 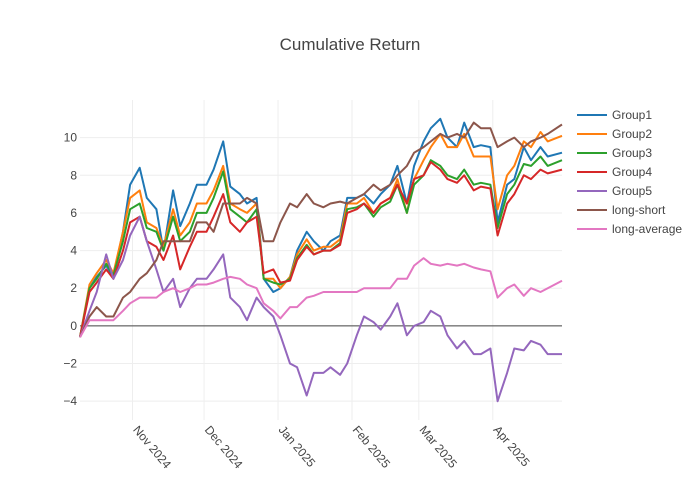 I want to click on y-tick-label: 6, so click(x=73, y=213).